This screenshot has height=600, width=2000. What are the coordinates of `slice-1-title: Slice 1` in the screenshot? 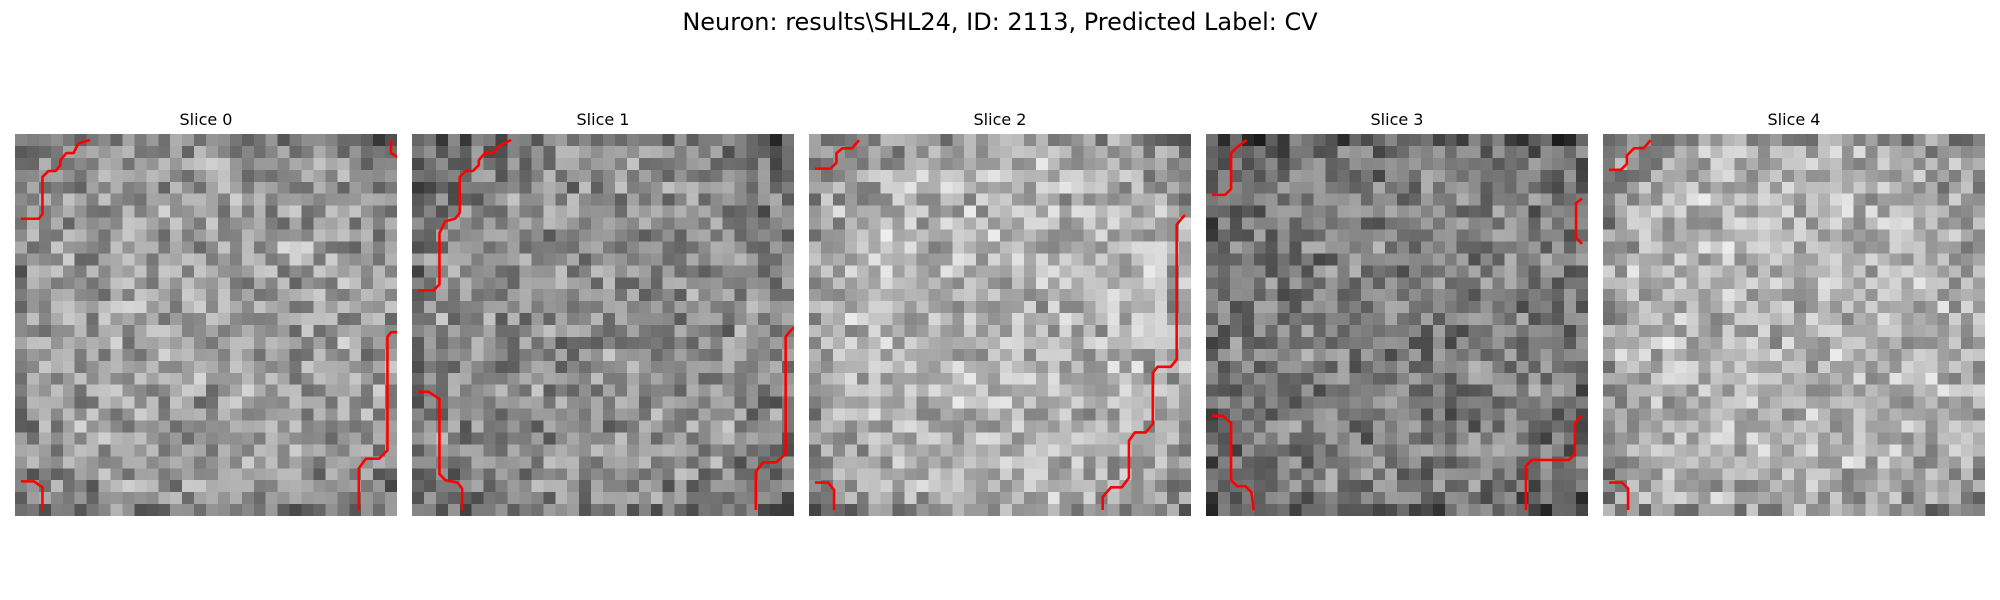 It's located at (603, 119).